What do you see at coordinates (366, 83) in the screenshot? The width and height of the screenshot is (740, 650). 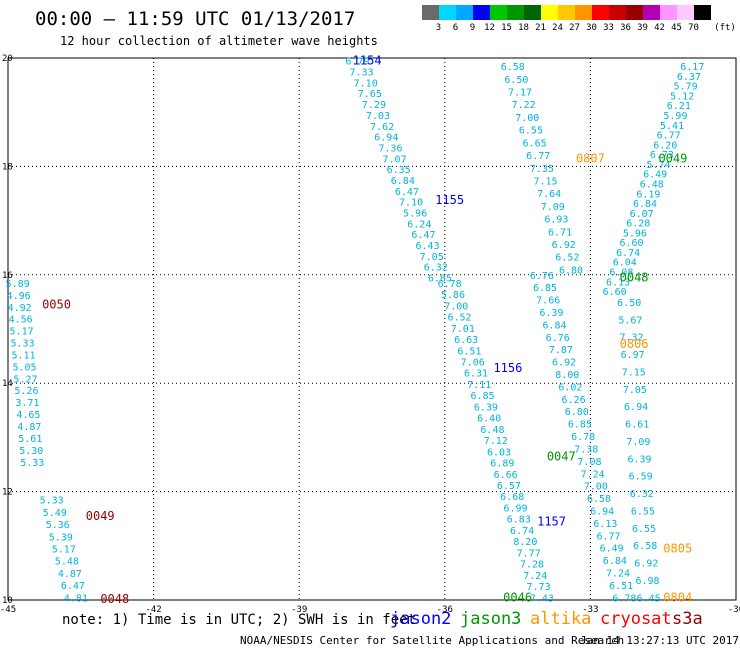 I see `wave-height-value: 7.10` at bounding box center [366, 83].